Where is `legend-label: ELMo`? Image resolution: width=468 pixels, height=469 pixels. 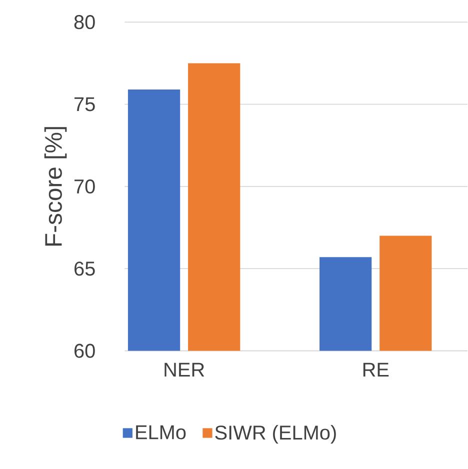
legend-label: ELMo is located at coordinates (161, 432).